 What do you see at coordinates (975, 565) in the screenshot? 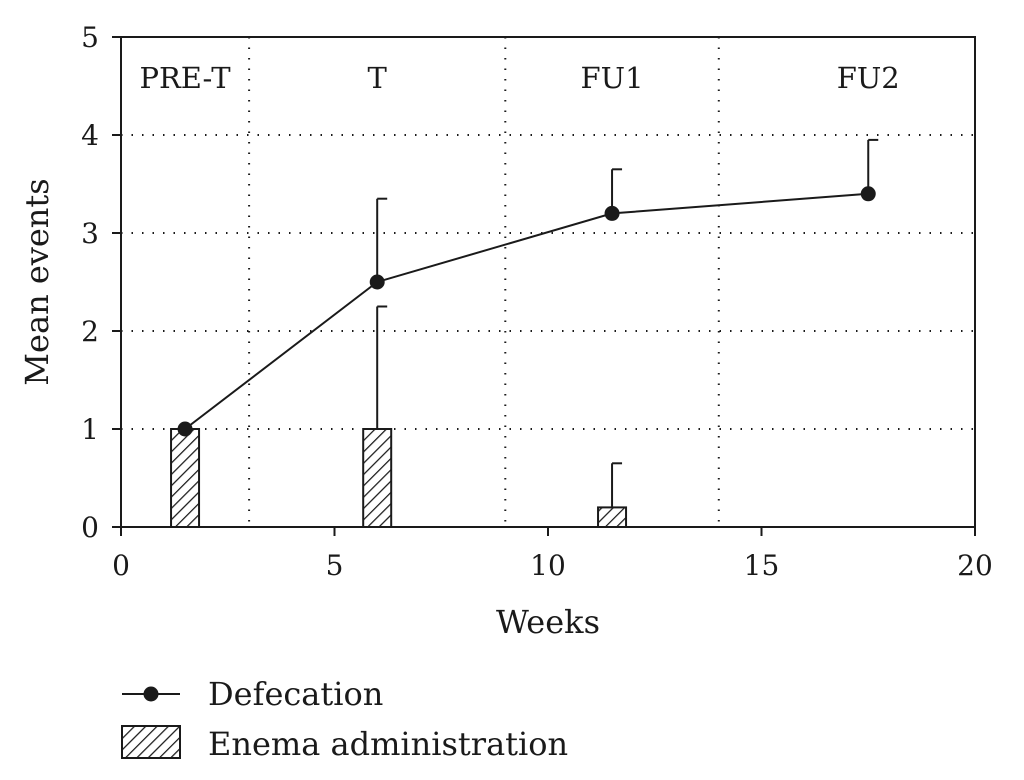
I see `x-tick-label: 20` at bounding box center [975, 565].